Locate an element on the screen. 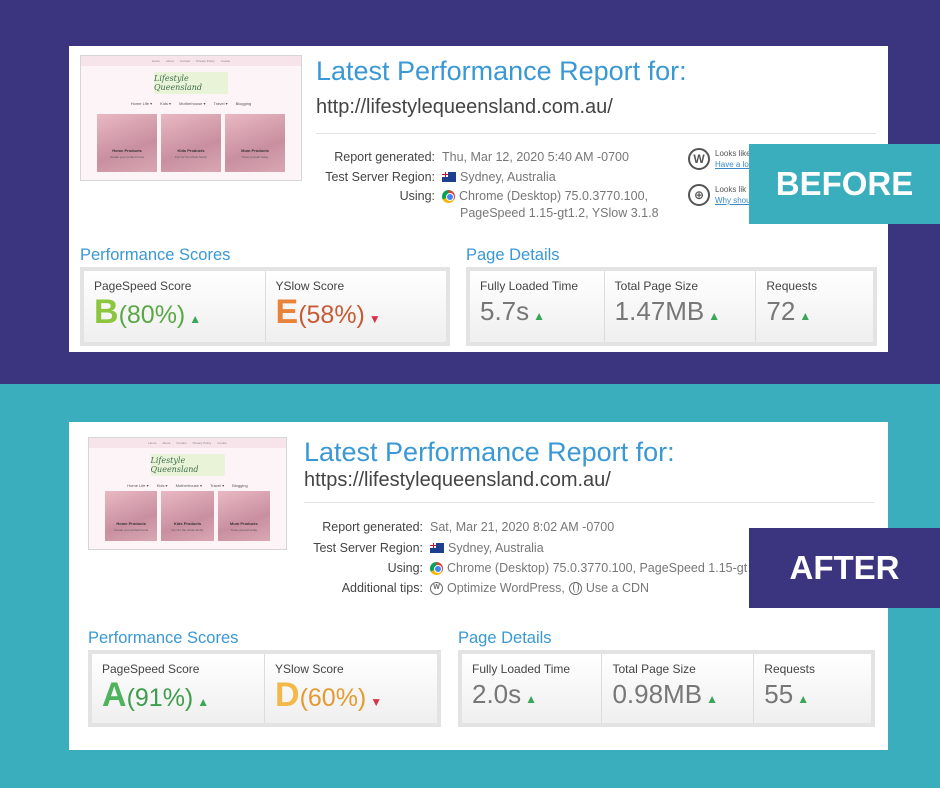 Image resolution: width=940 pixels, height=788 pixels. report-generated-value: Thu, Mar 12, 2020 5:40 AM -0700 is located at coordinates (535, 157).